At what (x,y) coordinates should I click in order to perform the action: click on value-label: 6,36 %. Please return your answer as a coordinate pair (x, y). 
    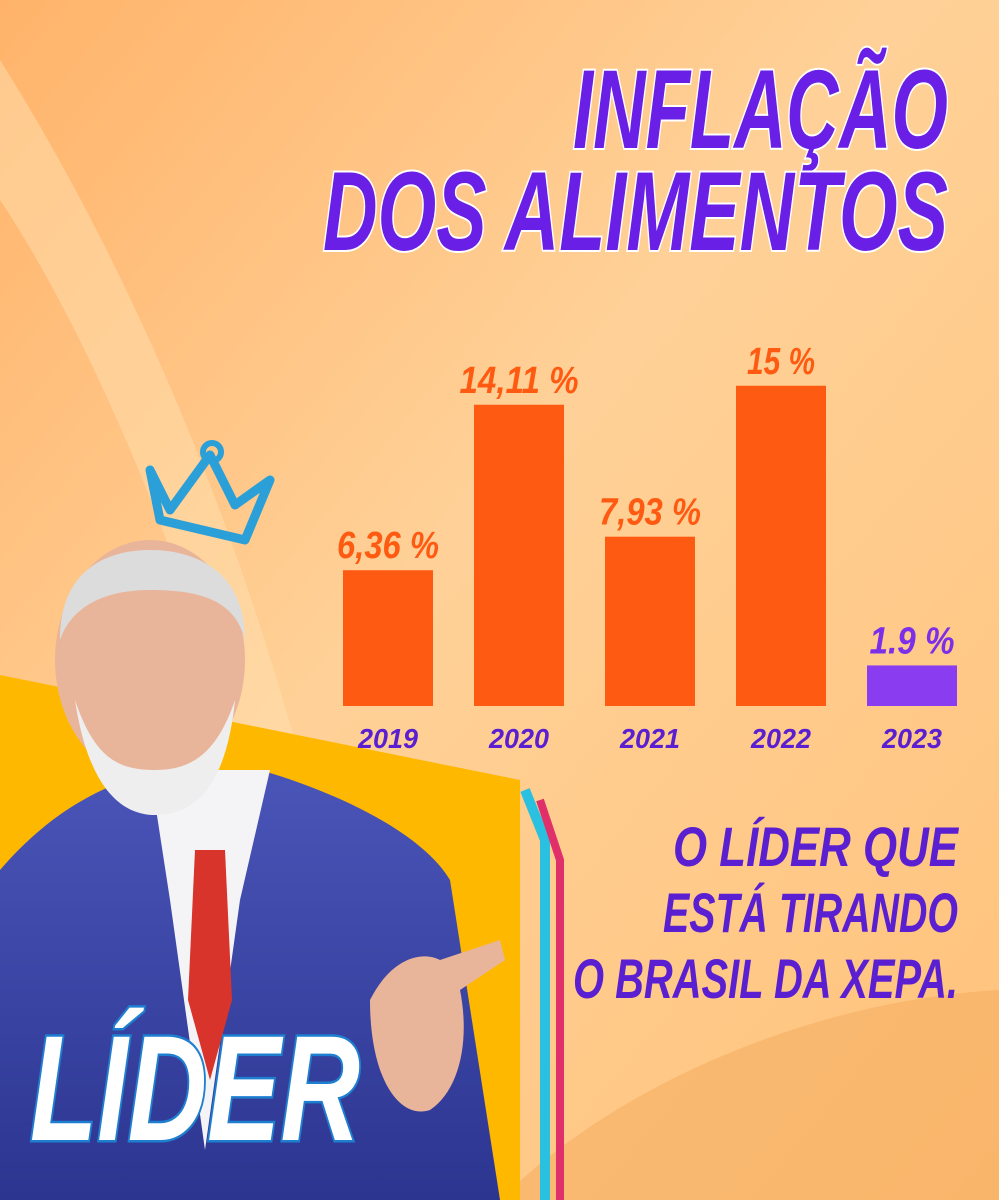
    Looking at the image, I should click on (388, 546).